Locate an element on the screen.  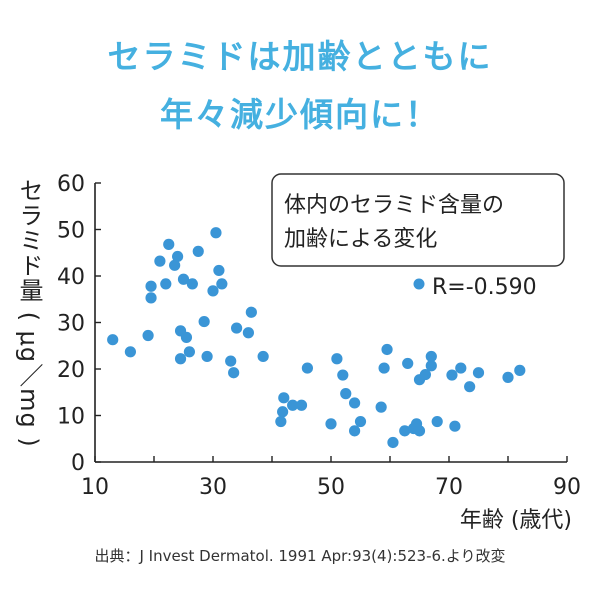
y-tick-label: 10 is located at coordinates (71, 417).